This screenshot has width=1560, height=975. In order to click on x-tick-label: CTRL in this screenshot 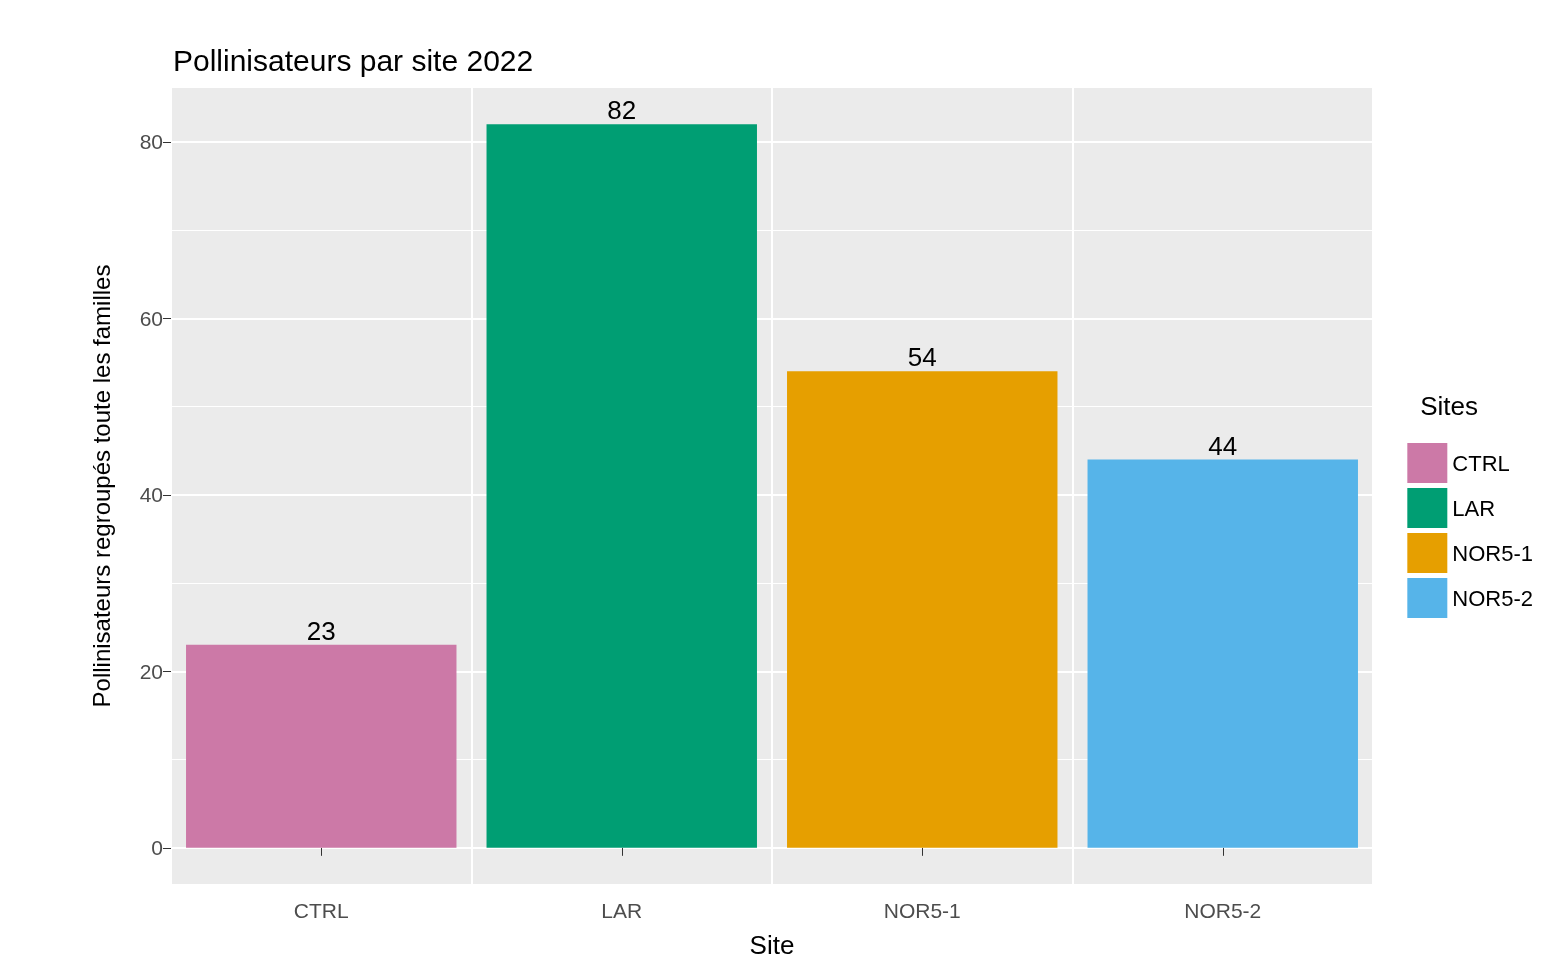, I will do `click(321, 910)`.